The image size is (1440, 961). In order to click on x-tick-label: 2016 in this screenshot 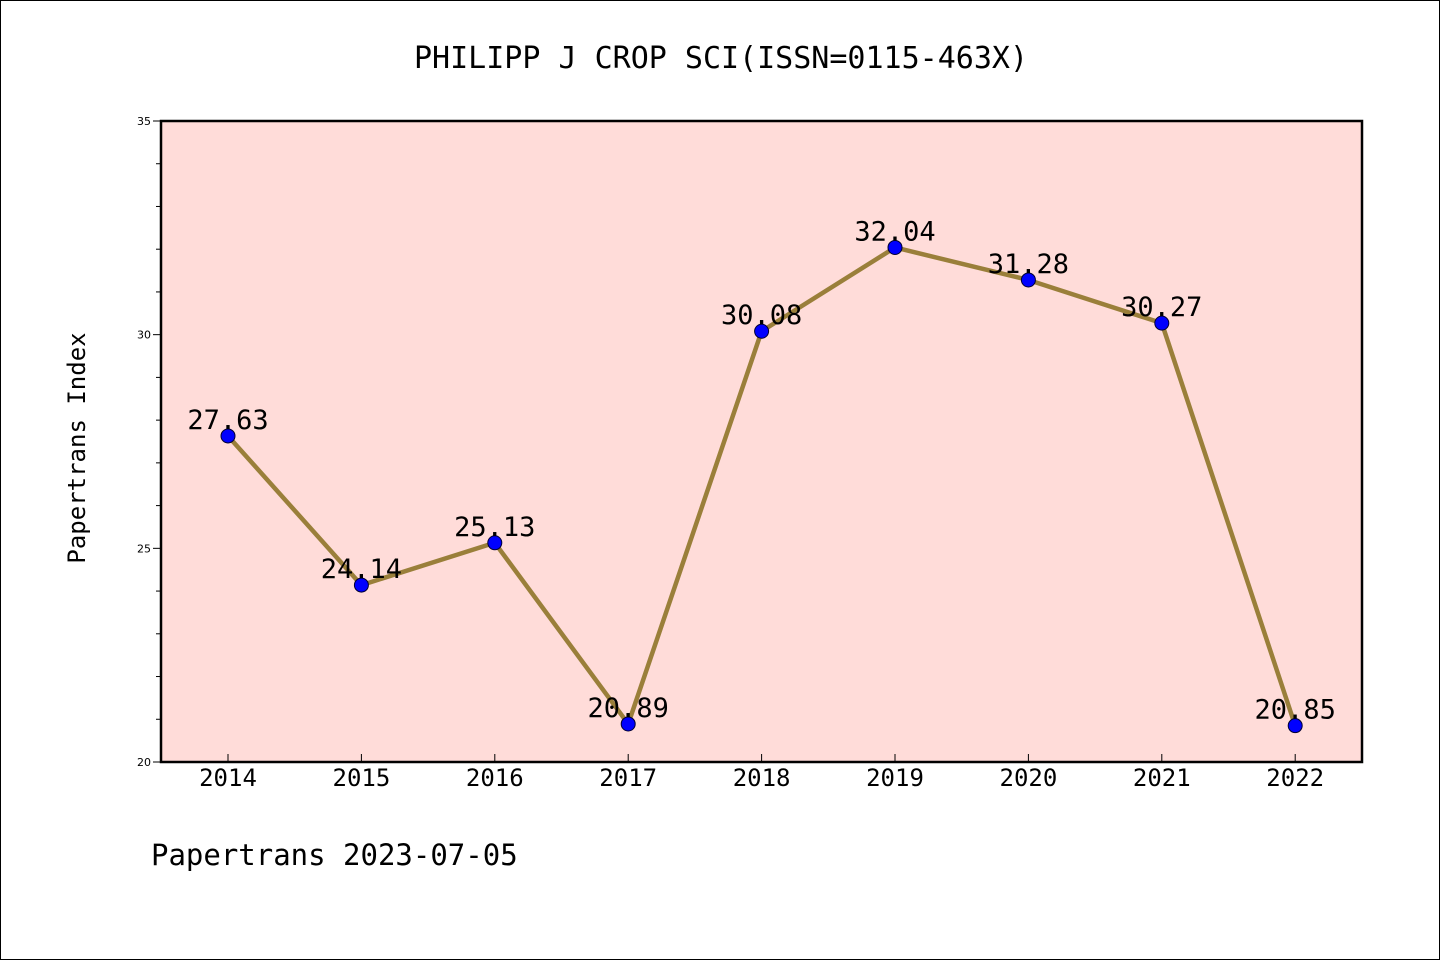, I will do `click(495, 778)`.